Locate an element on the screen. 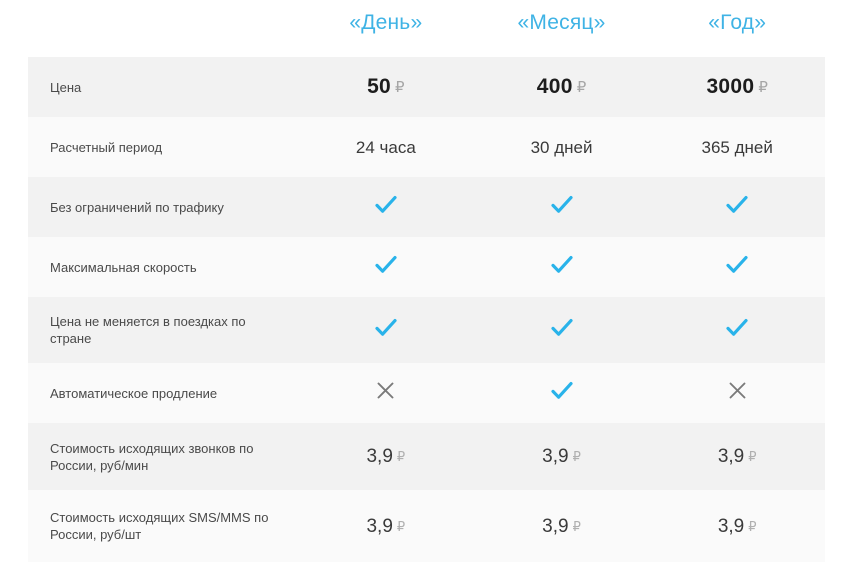  text-cell-year: 365 дней is located at coordinates (737, 147).